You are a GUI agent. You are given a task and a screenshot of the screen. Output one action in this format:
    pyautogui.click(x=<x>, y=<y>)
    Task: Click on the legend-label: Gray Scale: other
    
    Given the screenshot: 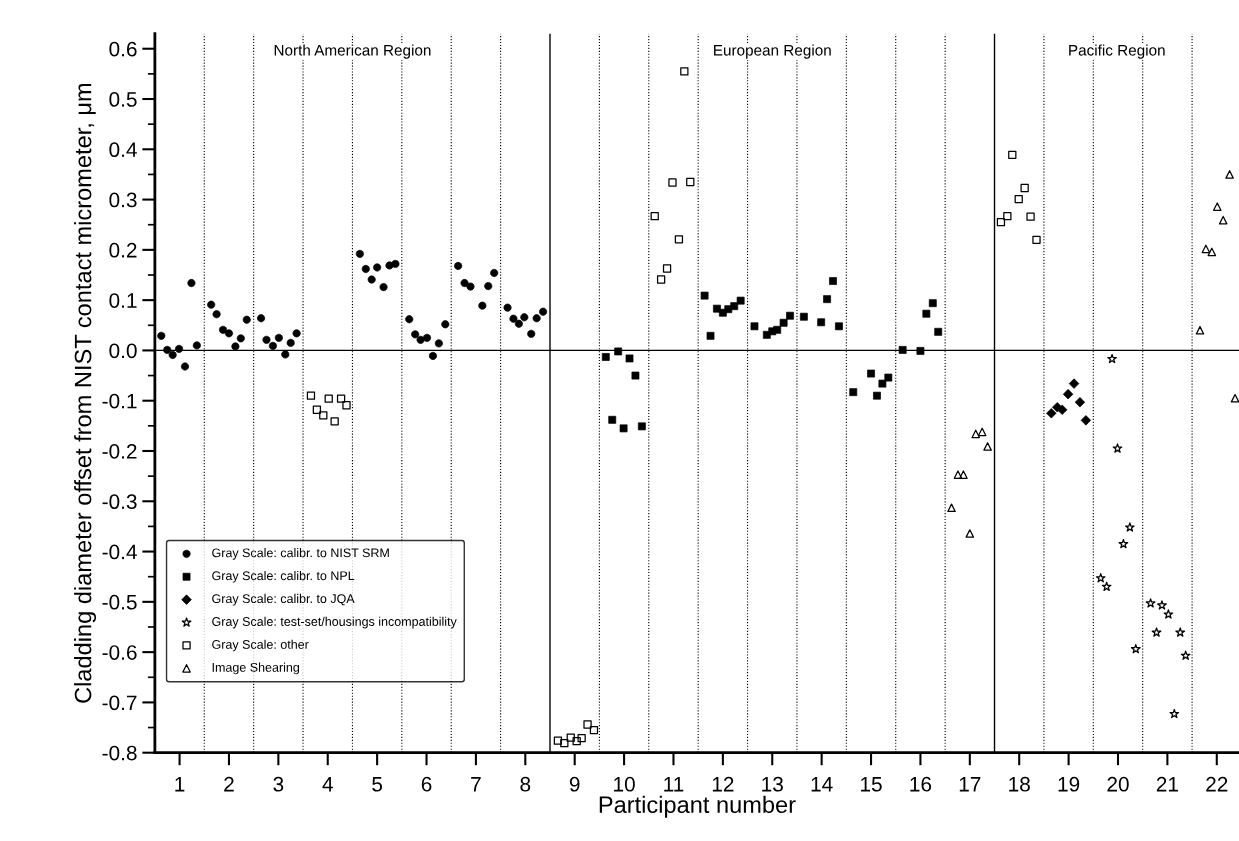 What is the action you would take?
    pyautogui.click(x=260, y=645)
    